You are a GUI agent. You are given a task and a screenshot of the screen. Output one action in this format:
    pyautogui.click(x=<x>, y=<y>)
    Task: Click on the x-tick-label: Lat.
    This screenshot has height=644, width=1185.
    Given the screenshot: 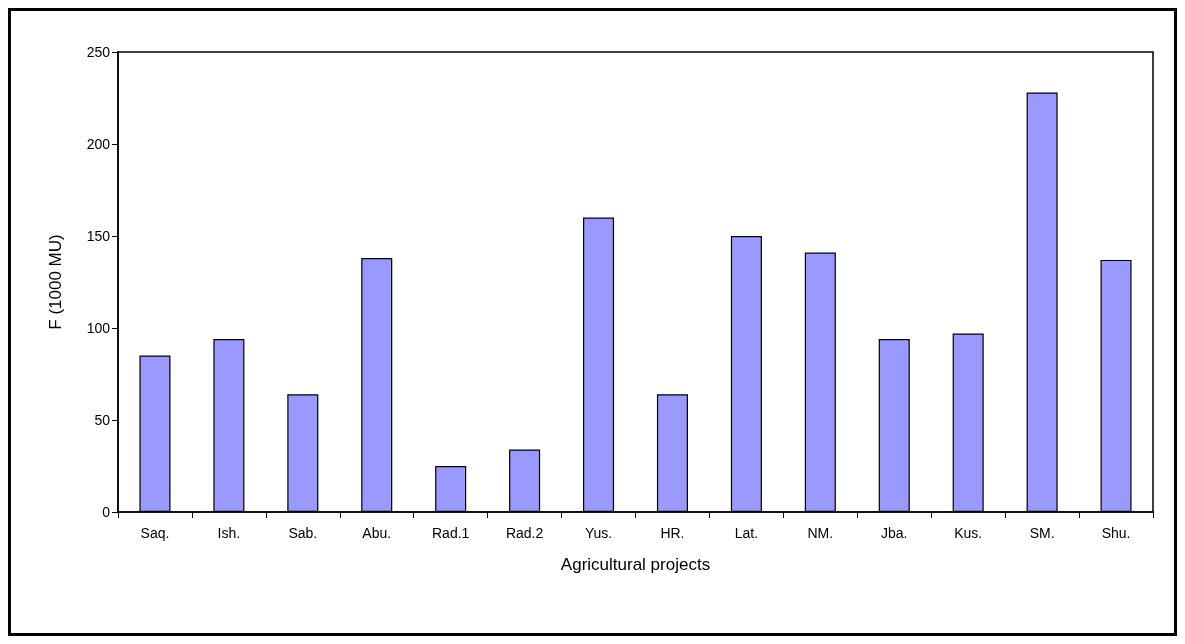 What is the action you would take?
    pyautogui.click(x=746, y=533)
    